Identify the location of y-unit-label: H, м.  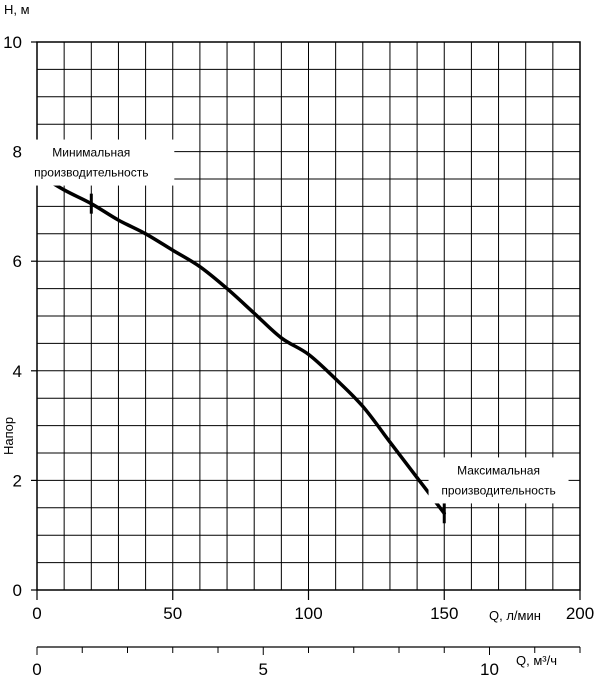
(17, 9).